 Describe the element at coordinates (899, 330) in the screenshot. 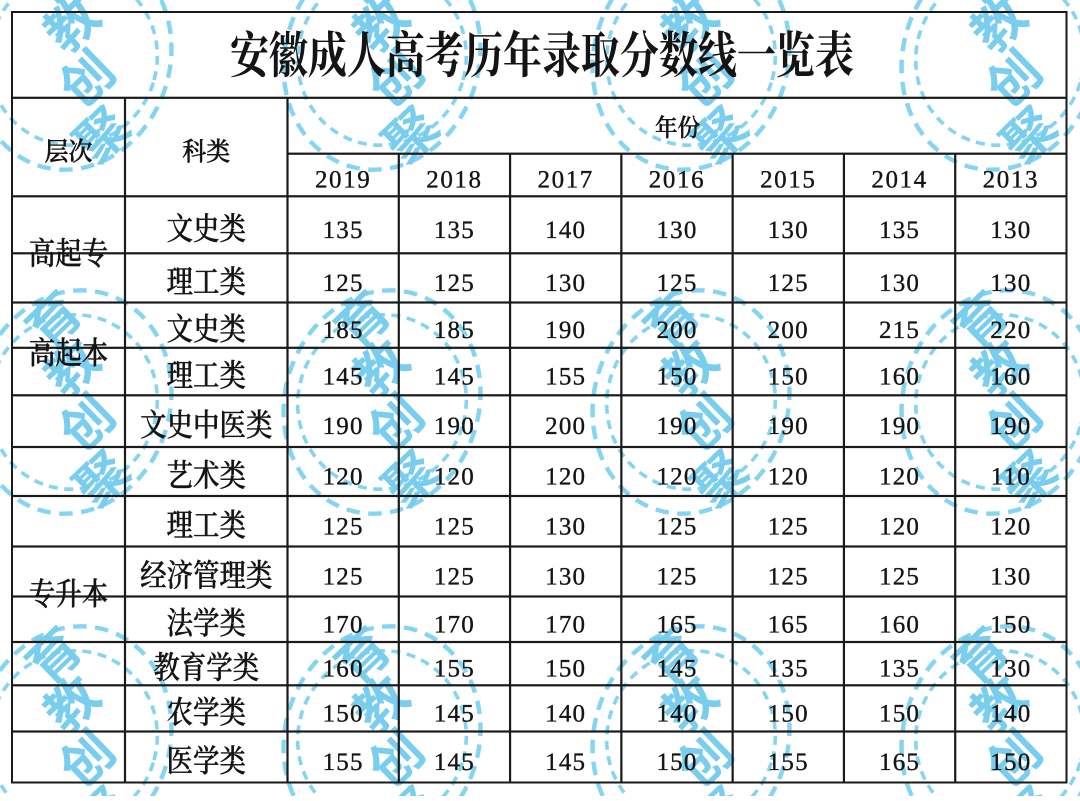

I see `svg-text: 215` at that location.